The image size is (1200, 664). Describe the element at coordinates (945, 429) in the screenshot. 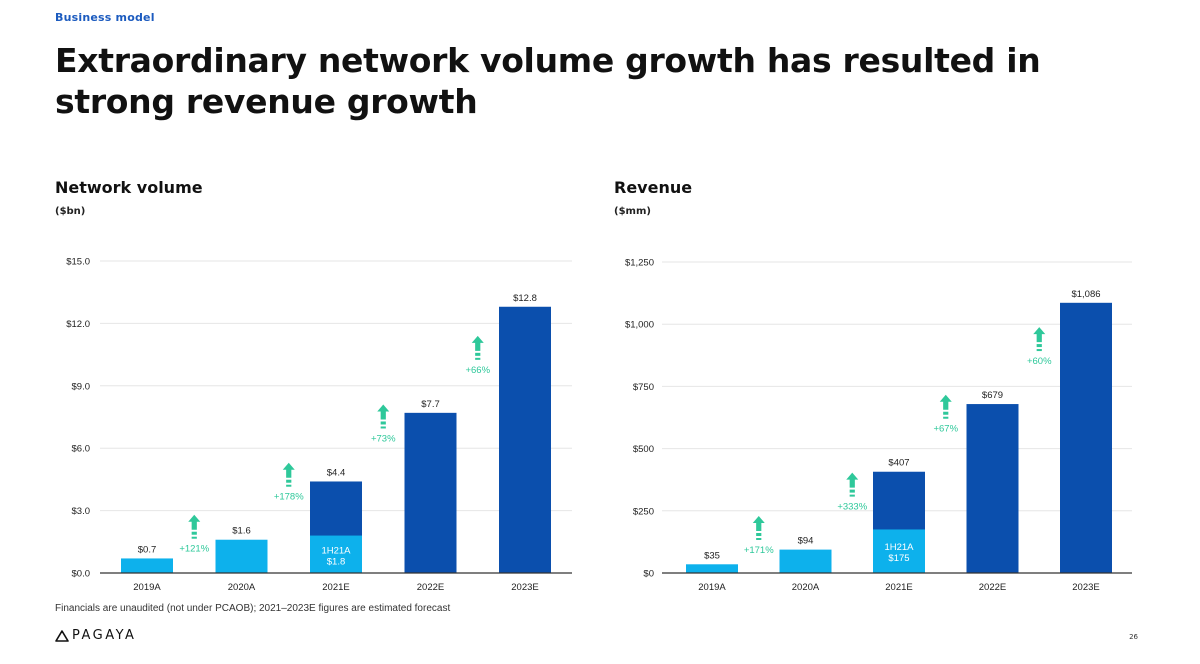

I see `rev-growth-label: +67%` at that location.